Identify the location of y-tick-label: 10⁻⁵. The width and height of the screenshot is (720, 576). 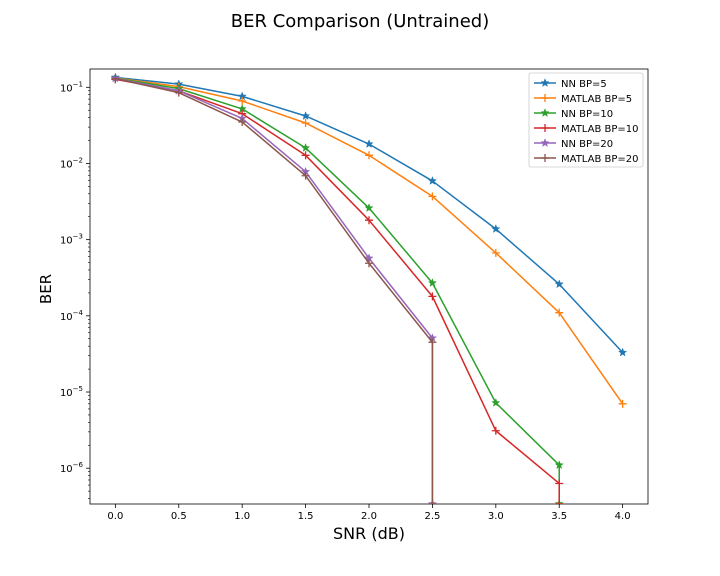
(71, 392).